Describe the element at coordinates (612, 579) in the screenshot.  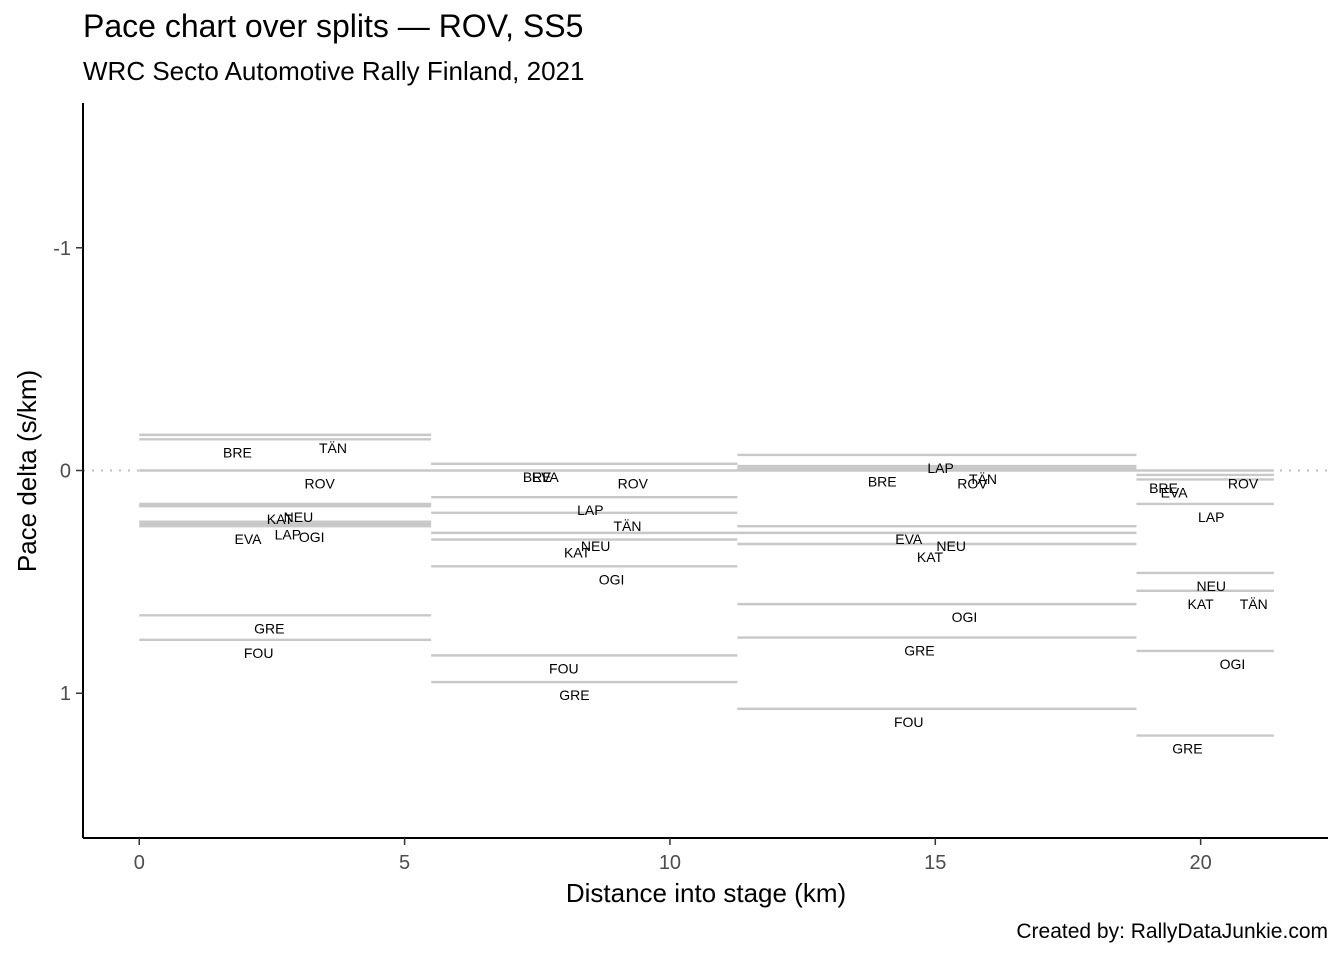
I see `driver-label-ogi-split-2: OGI` at that location.